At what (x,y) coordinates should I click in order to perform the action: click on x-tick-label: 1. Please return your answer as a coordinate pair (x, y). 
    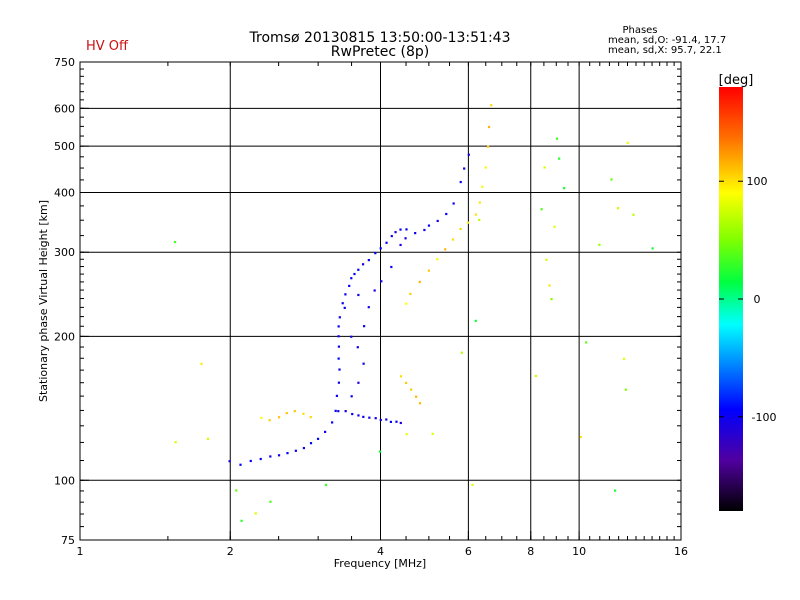
    Looking at the image, I should click on (80, 551).